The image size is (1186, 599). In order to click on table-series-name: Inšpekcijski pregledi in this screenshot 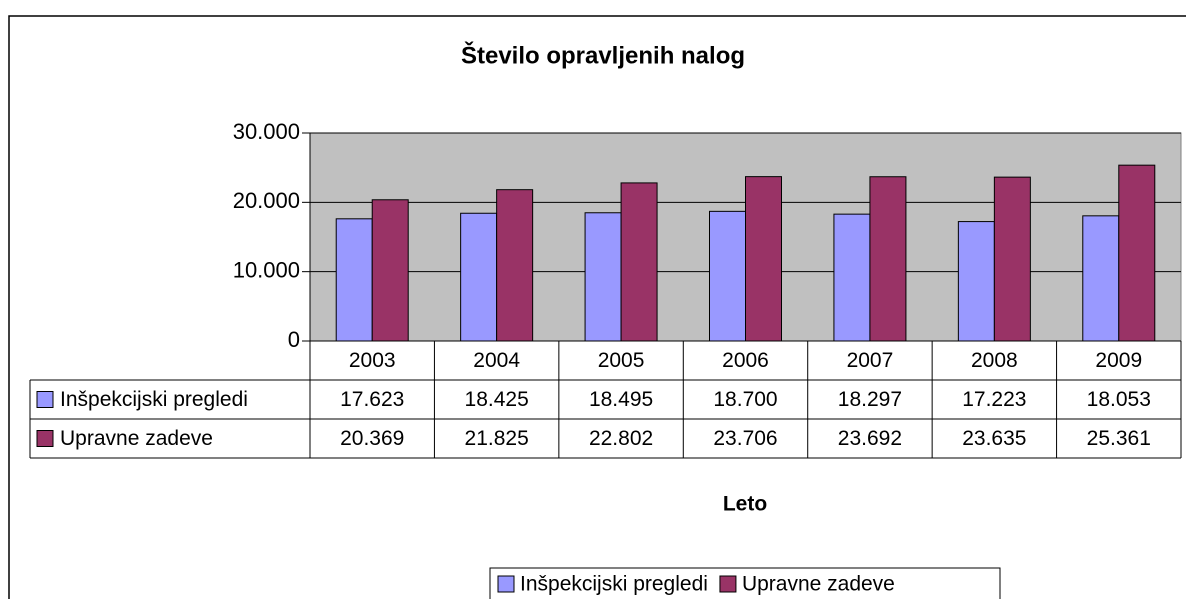, I will do `click(154, 399)`.